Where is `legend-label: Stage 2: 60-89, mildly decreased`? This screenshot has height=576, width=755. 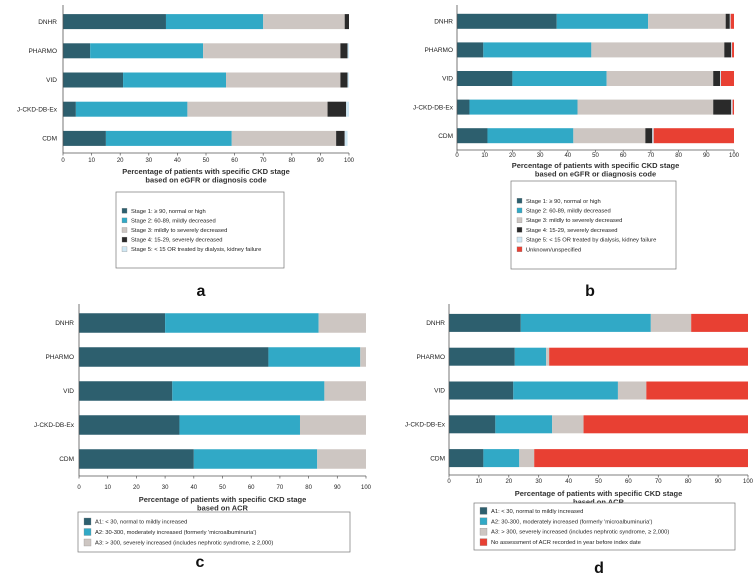 legend-label: Stage 2: 60-89, mildly decreased is located at coordinates (568, 211).